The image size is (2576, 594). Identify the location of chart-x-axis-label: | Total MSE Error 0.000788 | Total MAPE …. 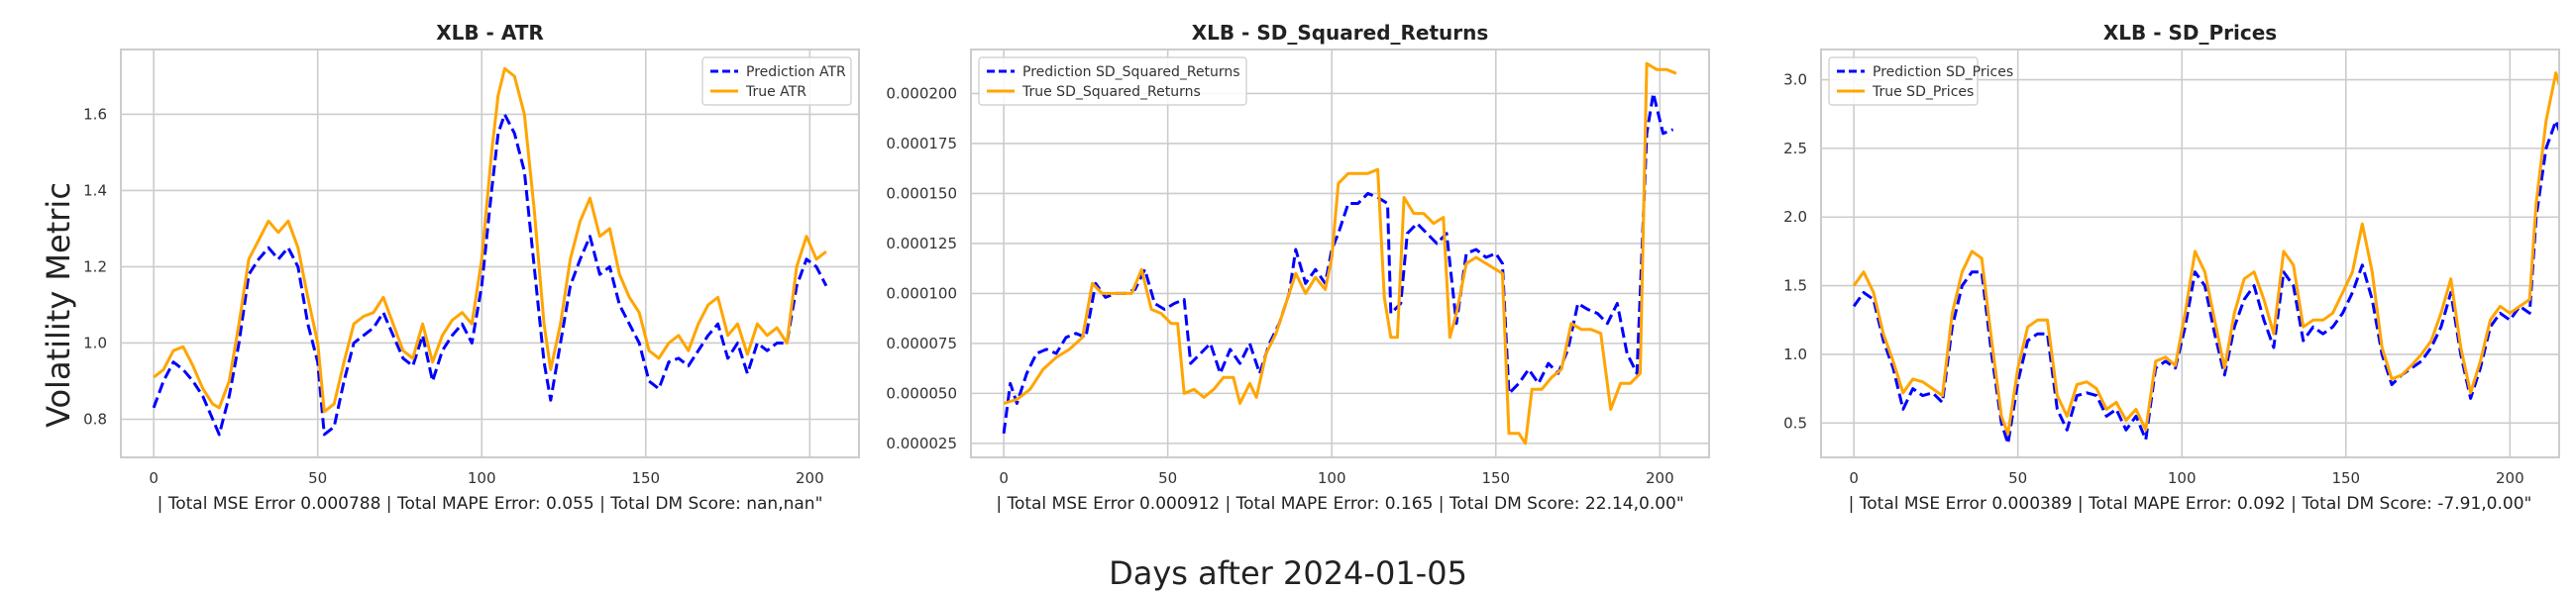
(491, 504).